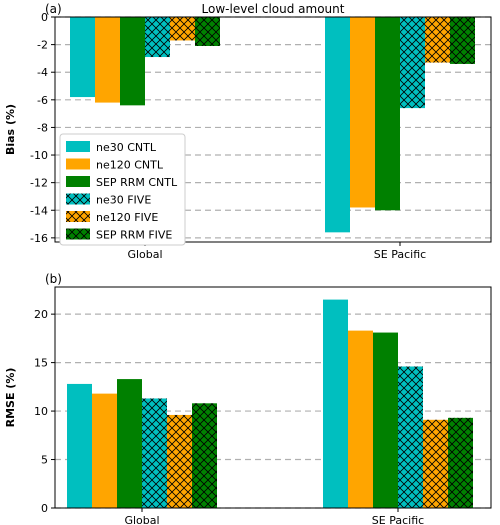 The height and width of the screenshot is (525, 500). Describe the element at coordinates (41, 363) in the screenshot. I see `y-tick-label: 15` at that location.